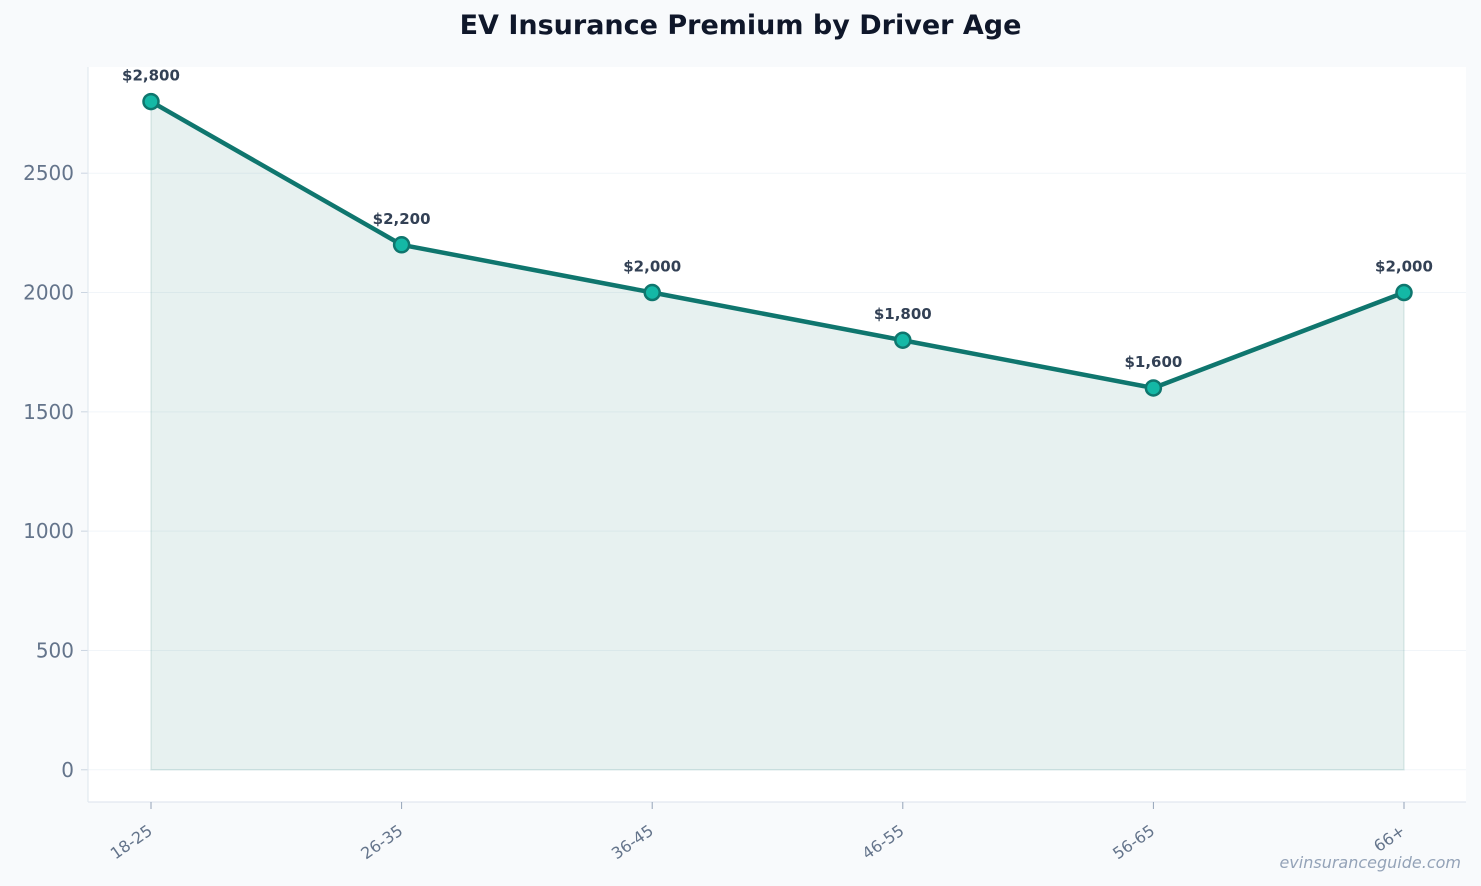 Image resolution: width=1481 pixels, height=886 pixels. I want to click on chart-title: EV Insurance Premium by Driver Age, so click(740, 25).